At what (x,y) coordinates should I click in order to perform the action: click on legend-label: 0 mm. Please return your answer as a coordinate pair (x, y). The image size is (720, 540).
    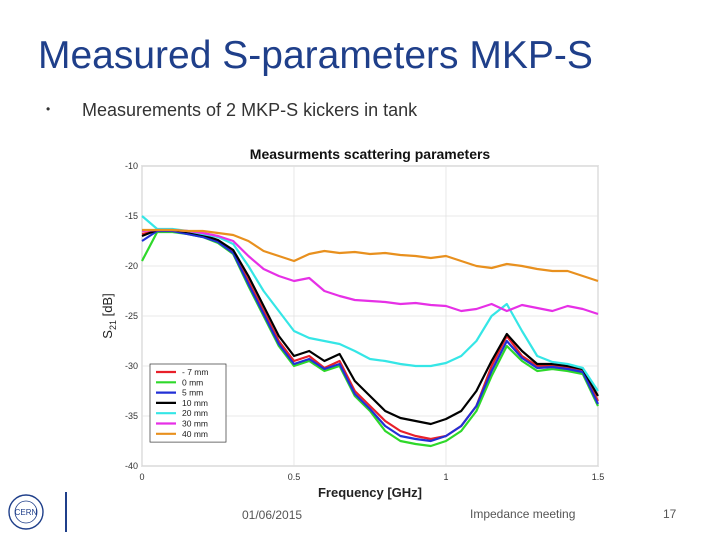
    Looking at the image, I should click on (192, 382).